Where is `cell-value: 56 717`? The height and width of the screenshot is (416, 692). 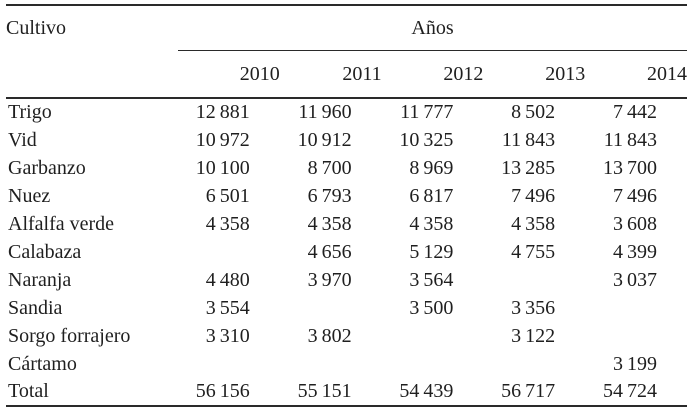 cell-value: 56 717 is located at coordinates (534, 392).